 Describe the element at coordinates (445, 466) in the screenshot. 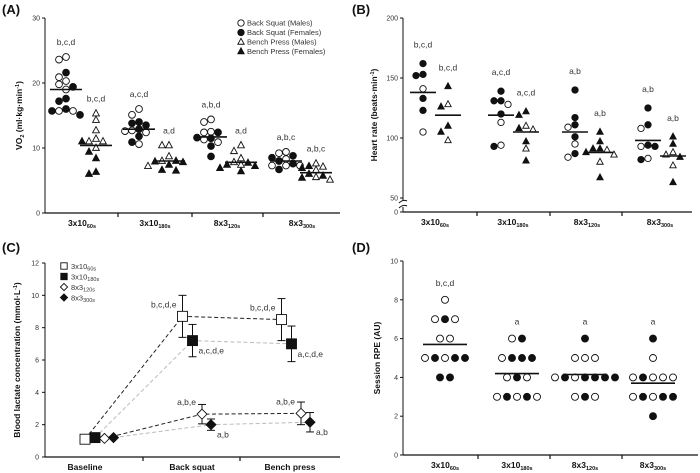

I see `x-category-label: 3x1060s` at that location.